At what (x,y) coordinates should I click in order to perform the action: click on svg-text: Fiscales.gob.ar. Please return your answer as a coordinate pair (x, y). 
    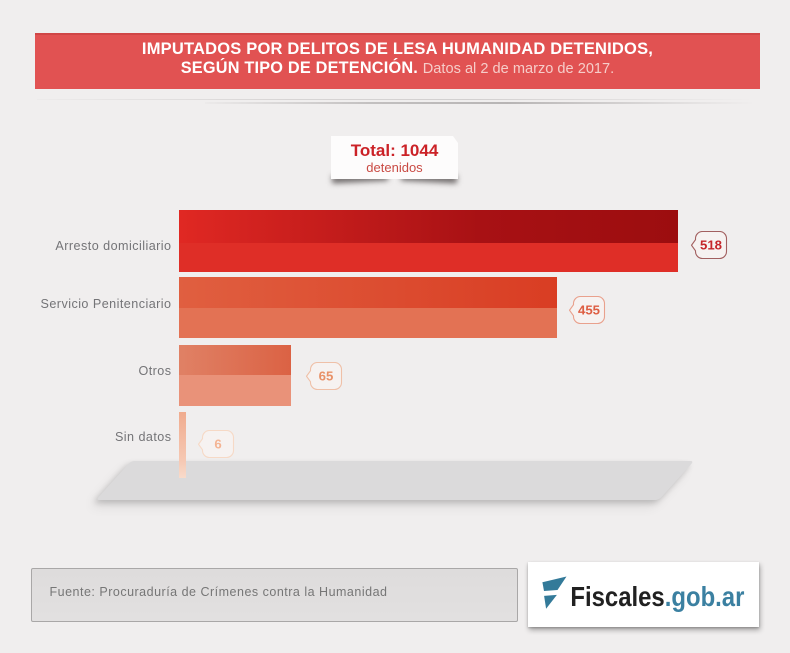
    Looking at the image, I should click on (657, 596).